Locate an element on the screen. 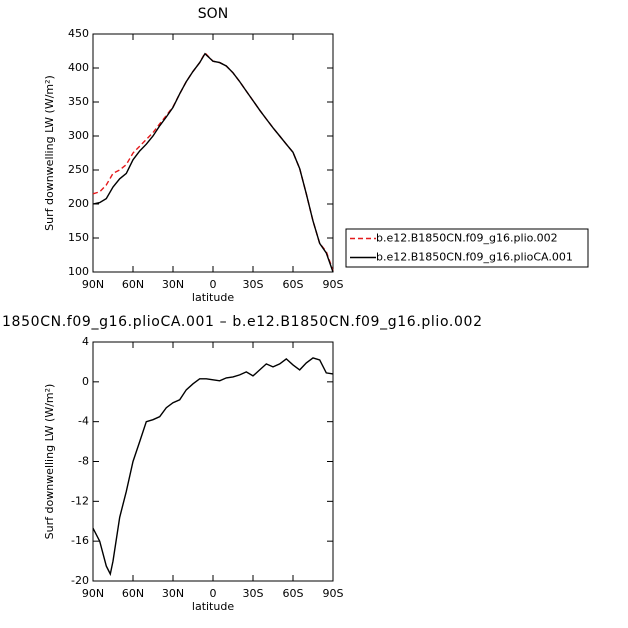 Image resolution: width=628 pixels, height=628 pixels. y-tick-label: -12 is located at coordinates (80, 500).